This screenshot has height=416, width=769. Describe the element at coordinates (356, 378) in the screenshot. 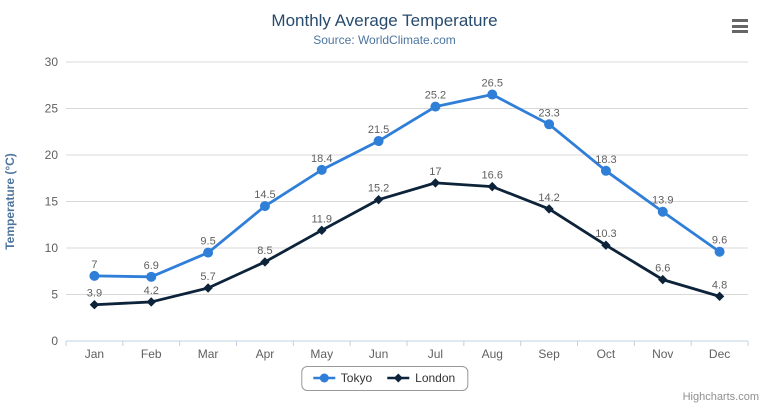

I see `legend-label-tokyo: Tokyo` at that location.